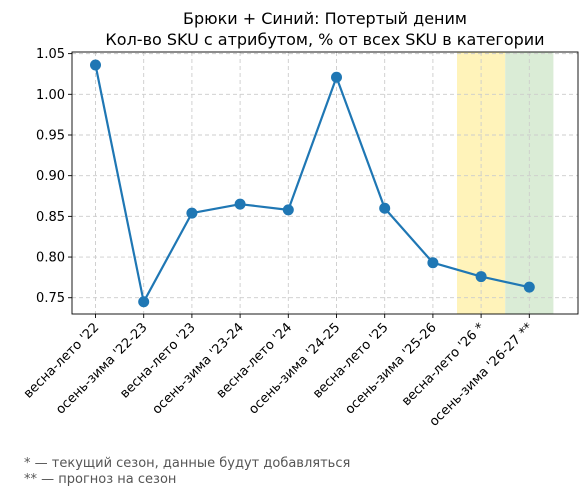  I want to click on x-tick-label: весна-лето '26 *, so click(443, 364).